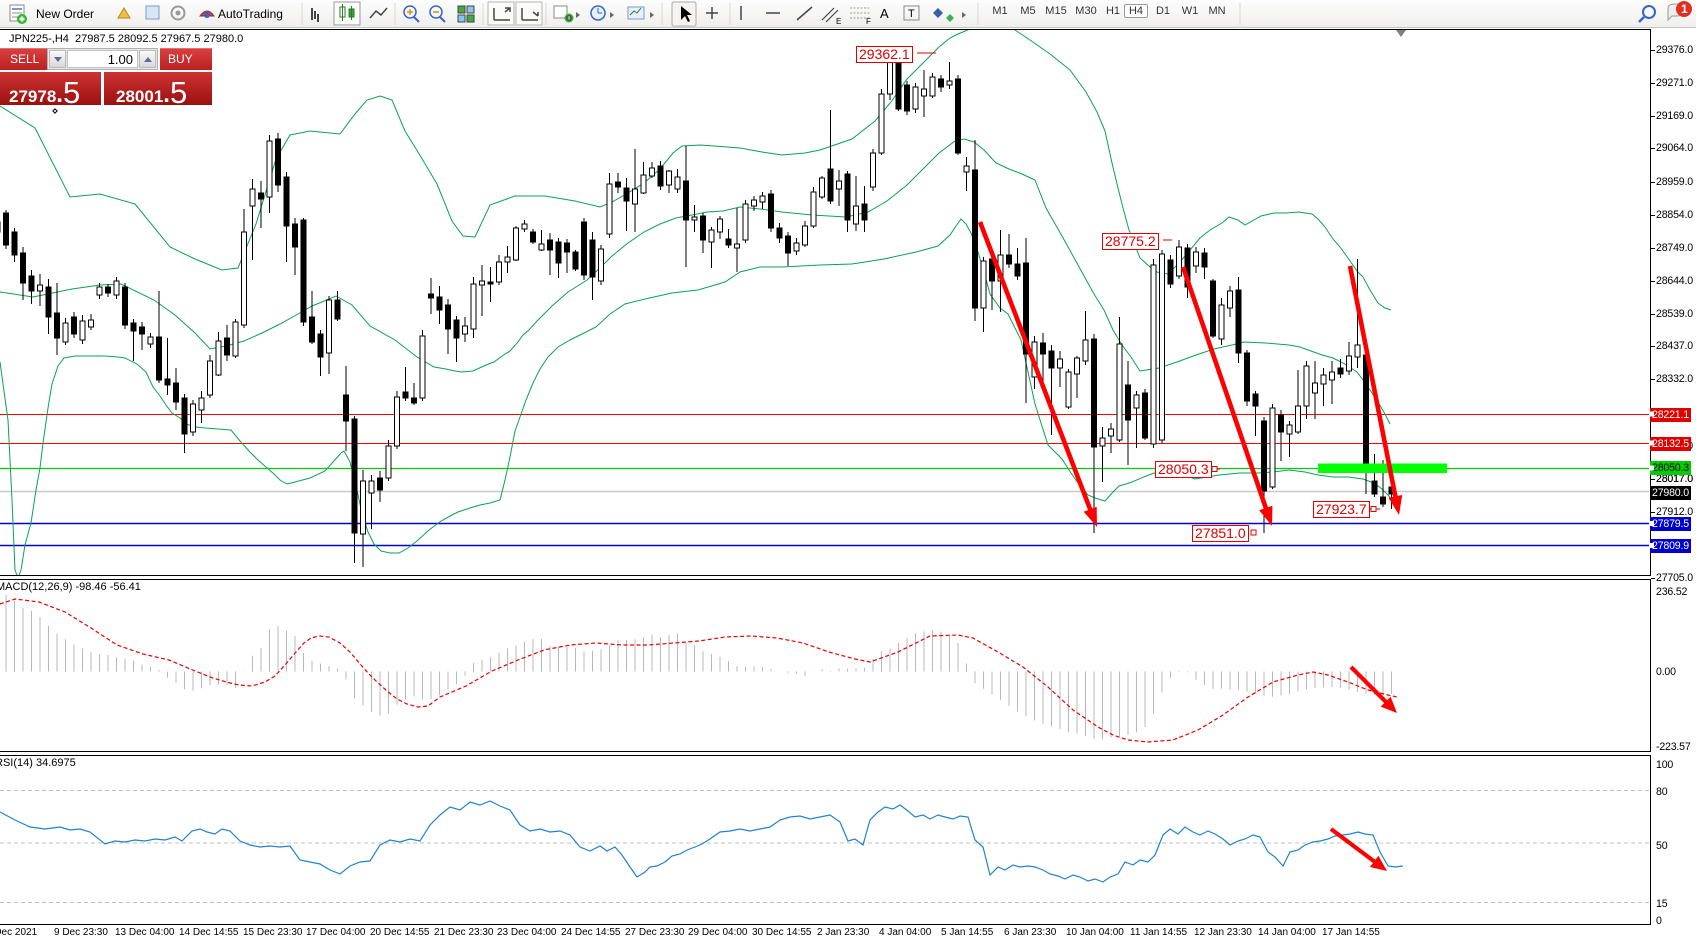 The height and width of the screenshot is (942, 1696). I want to click on svg-text: 1, so click(1684, 9).